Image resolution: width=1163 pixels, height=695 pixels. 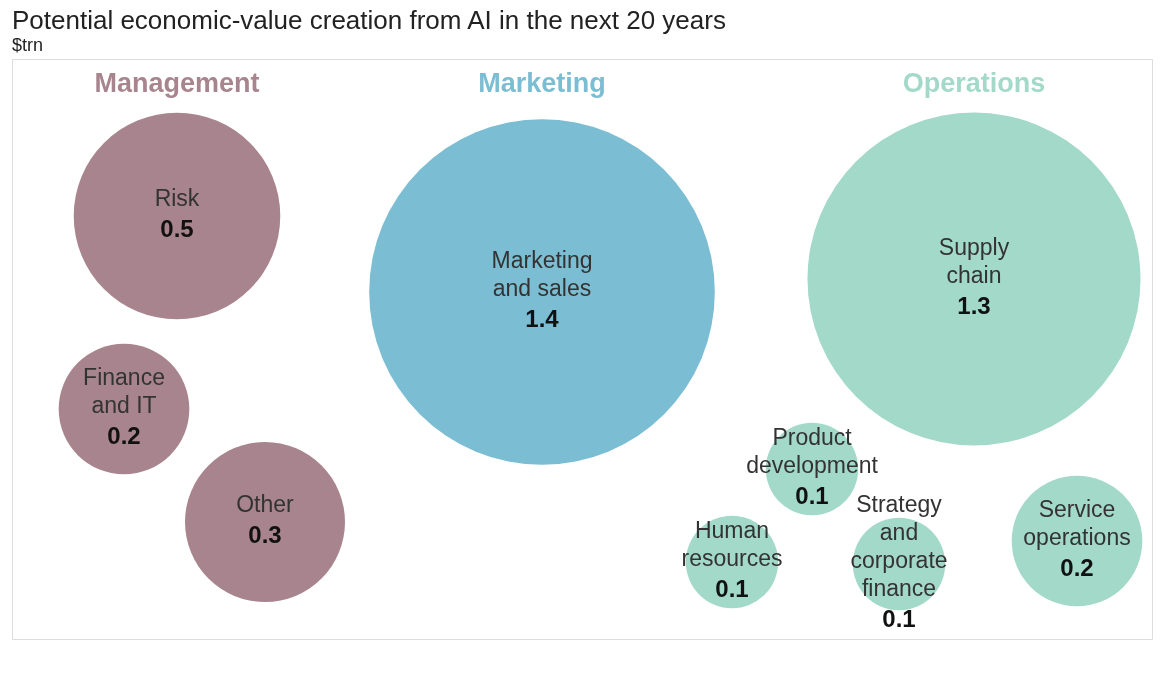 I want to click on category-label: Marketing and sales, so click(x=542, y=274).